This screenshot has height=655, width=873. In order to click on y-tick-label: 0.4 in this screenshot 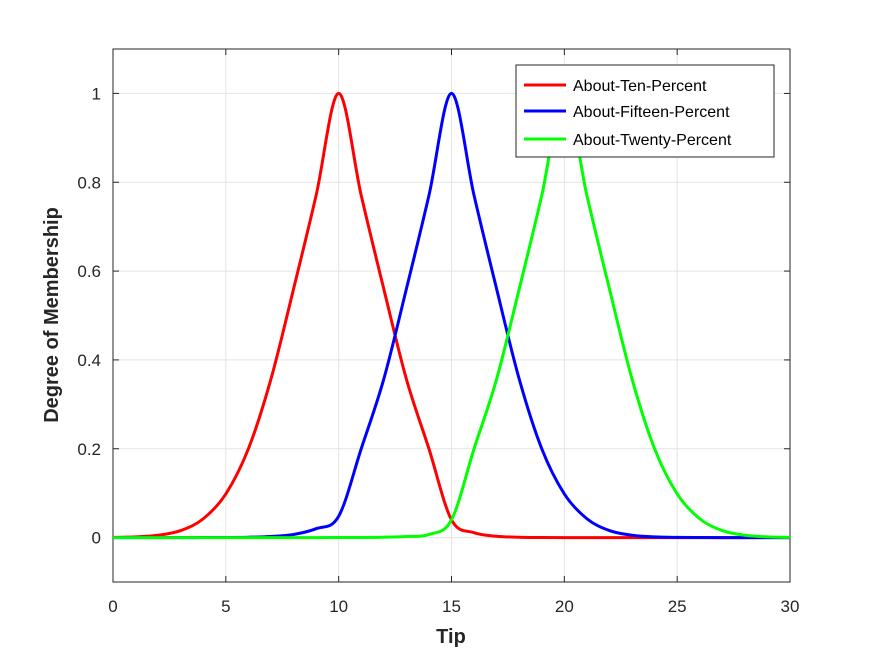, I will do `click(89, 360)`.